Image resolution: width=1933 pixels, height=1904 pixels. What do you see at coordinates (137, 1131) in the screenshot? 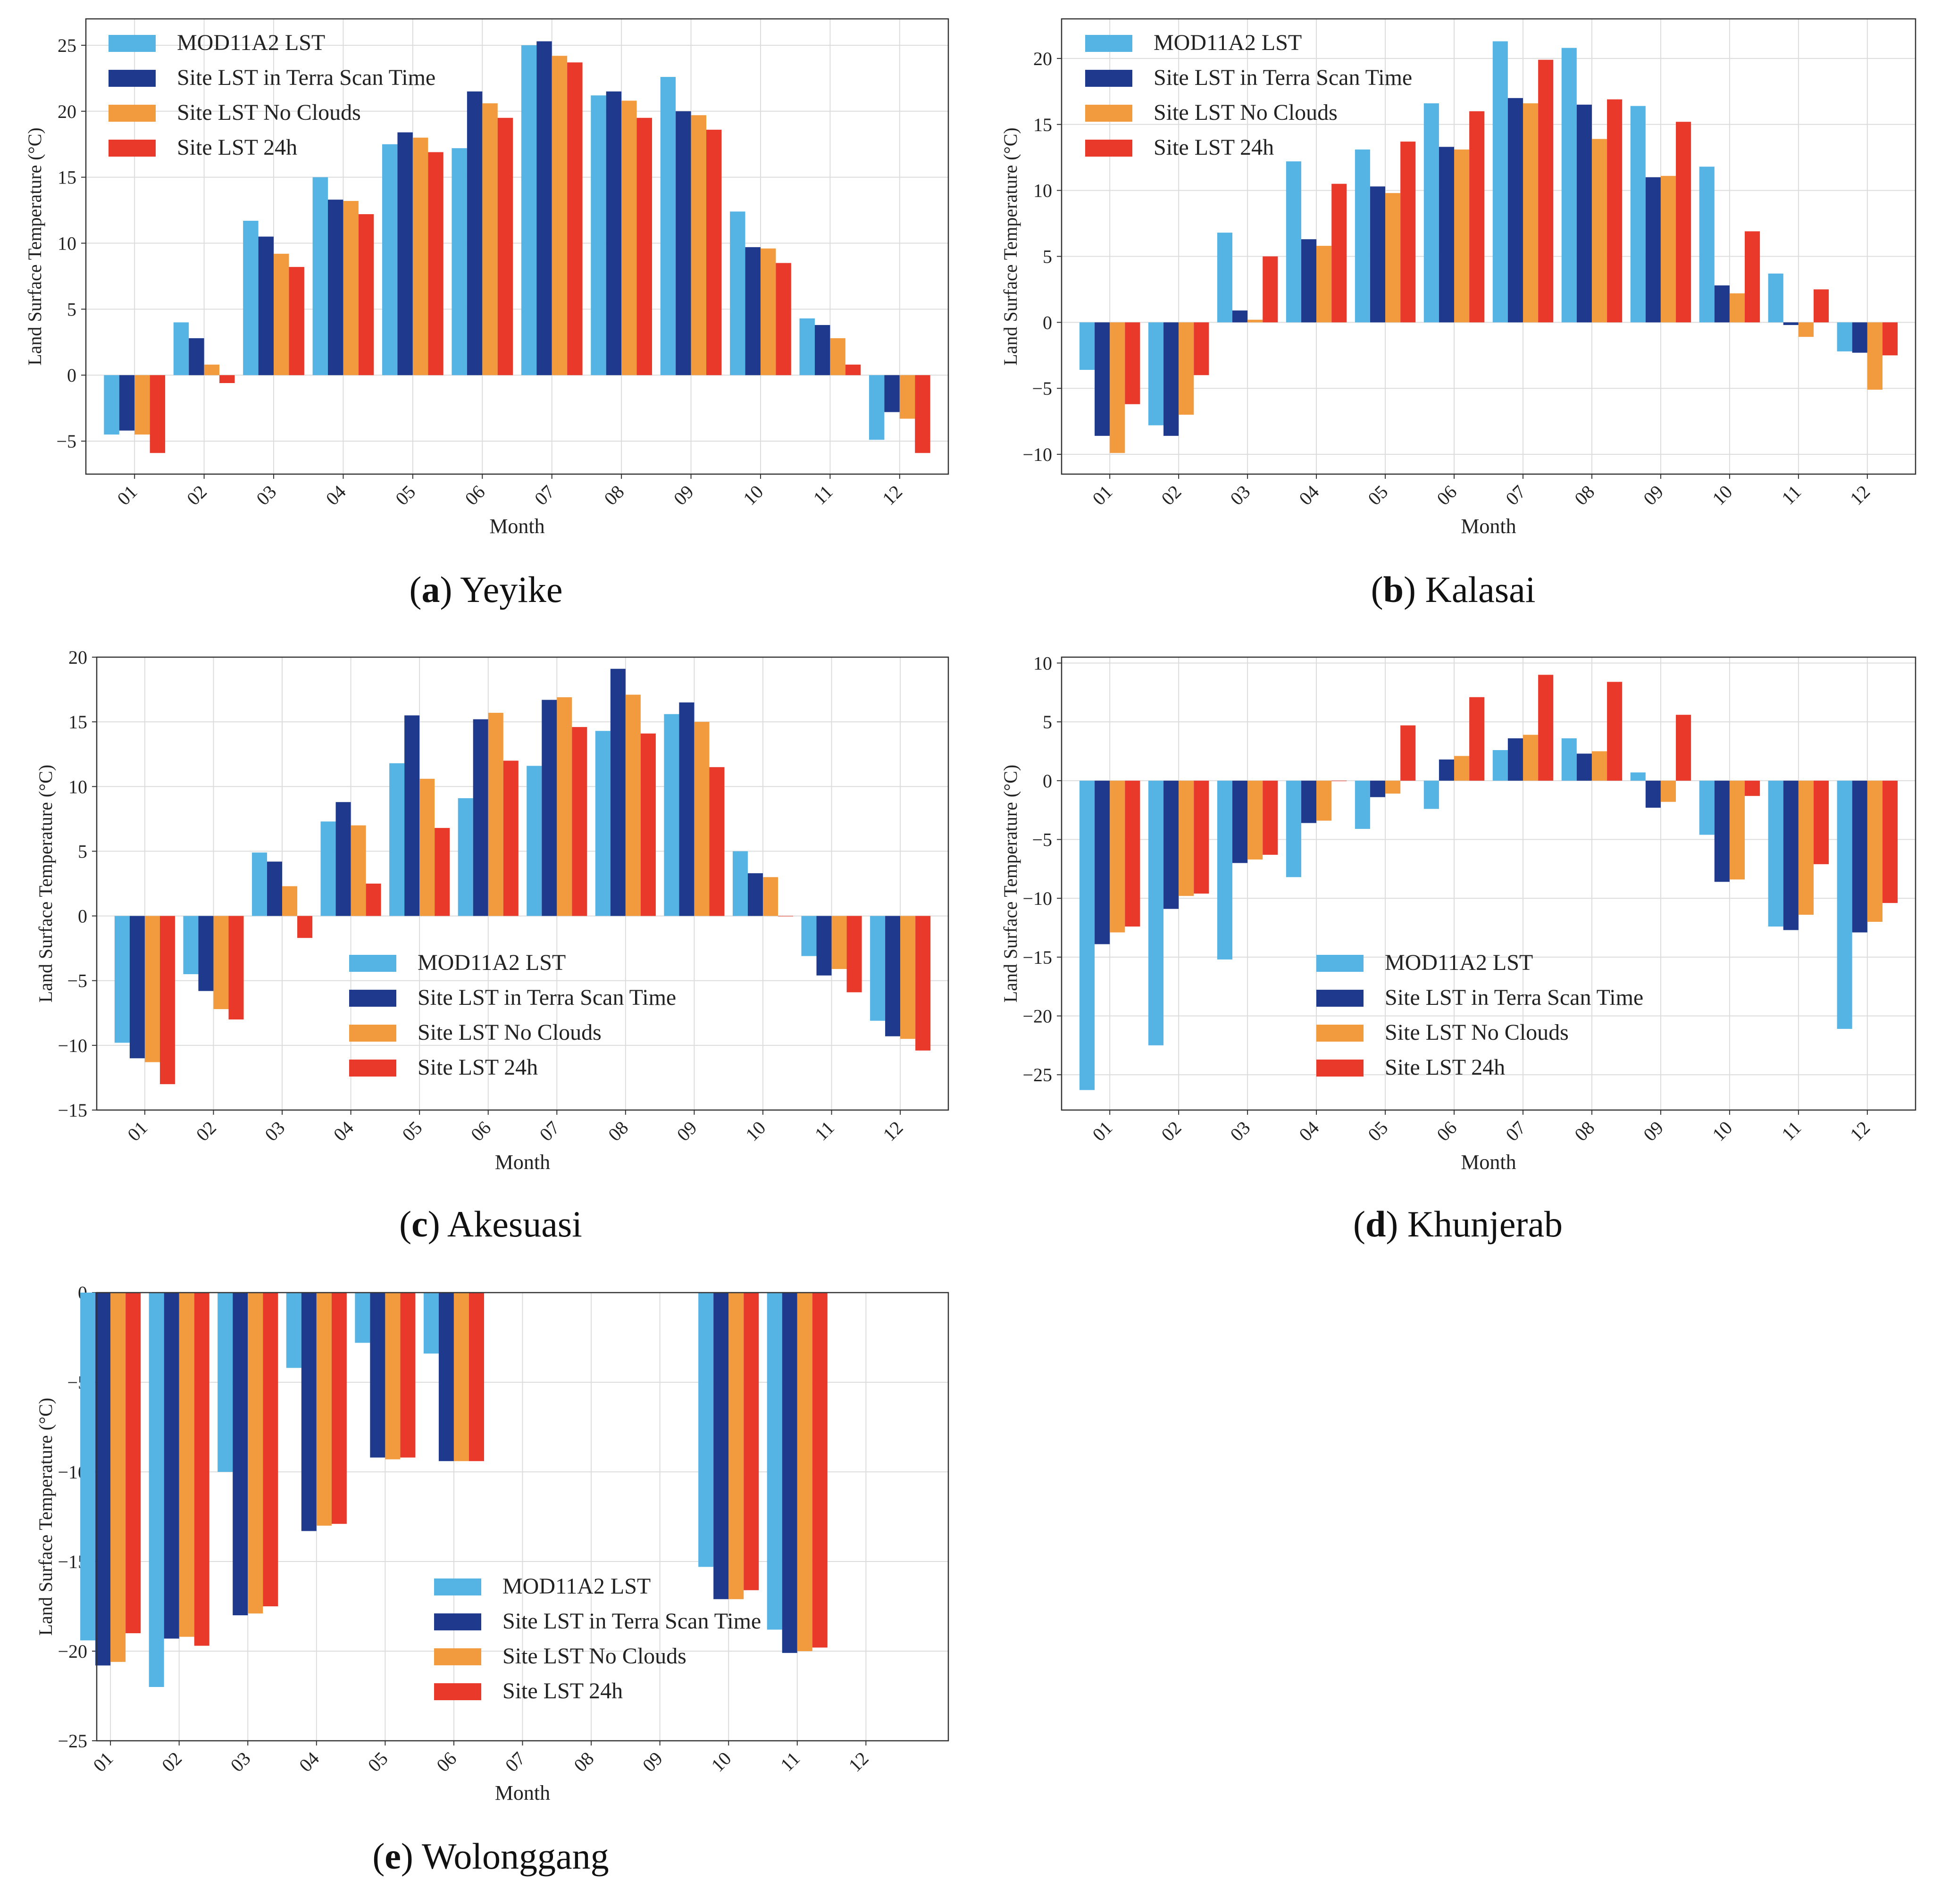
I see `xtick-label: 01` at bounding box center [137, 1131].